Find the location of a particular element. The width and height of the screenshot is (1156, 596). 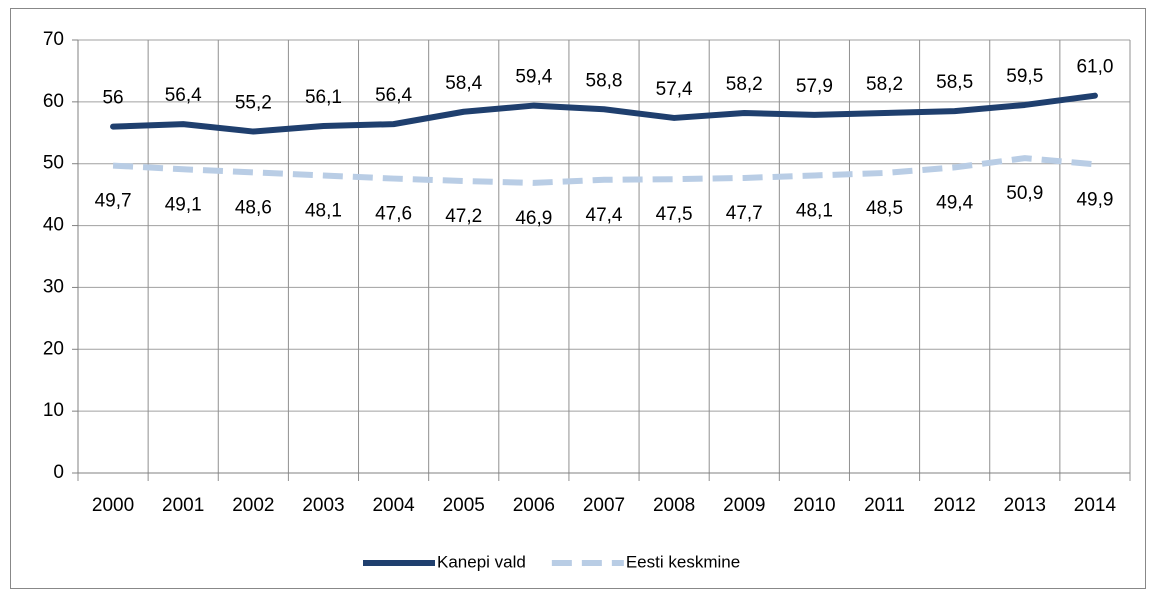

data-label: 47,2 is located at coordinates (463, 216).